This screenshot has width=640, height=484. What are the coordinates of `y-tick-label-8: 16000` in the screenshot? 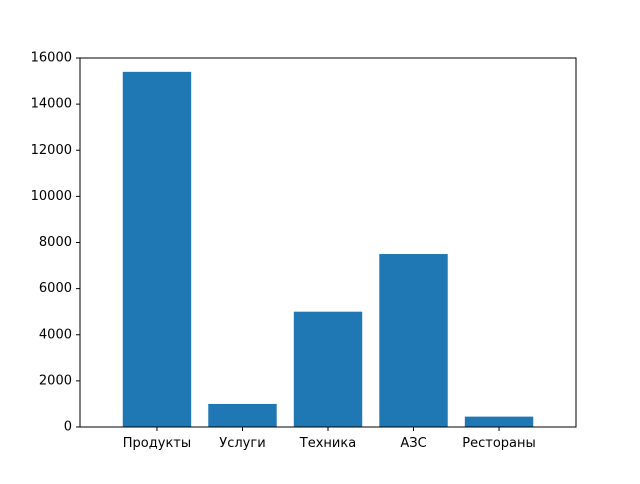 It's located at (51, 58).